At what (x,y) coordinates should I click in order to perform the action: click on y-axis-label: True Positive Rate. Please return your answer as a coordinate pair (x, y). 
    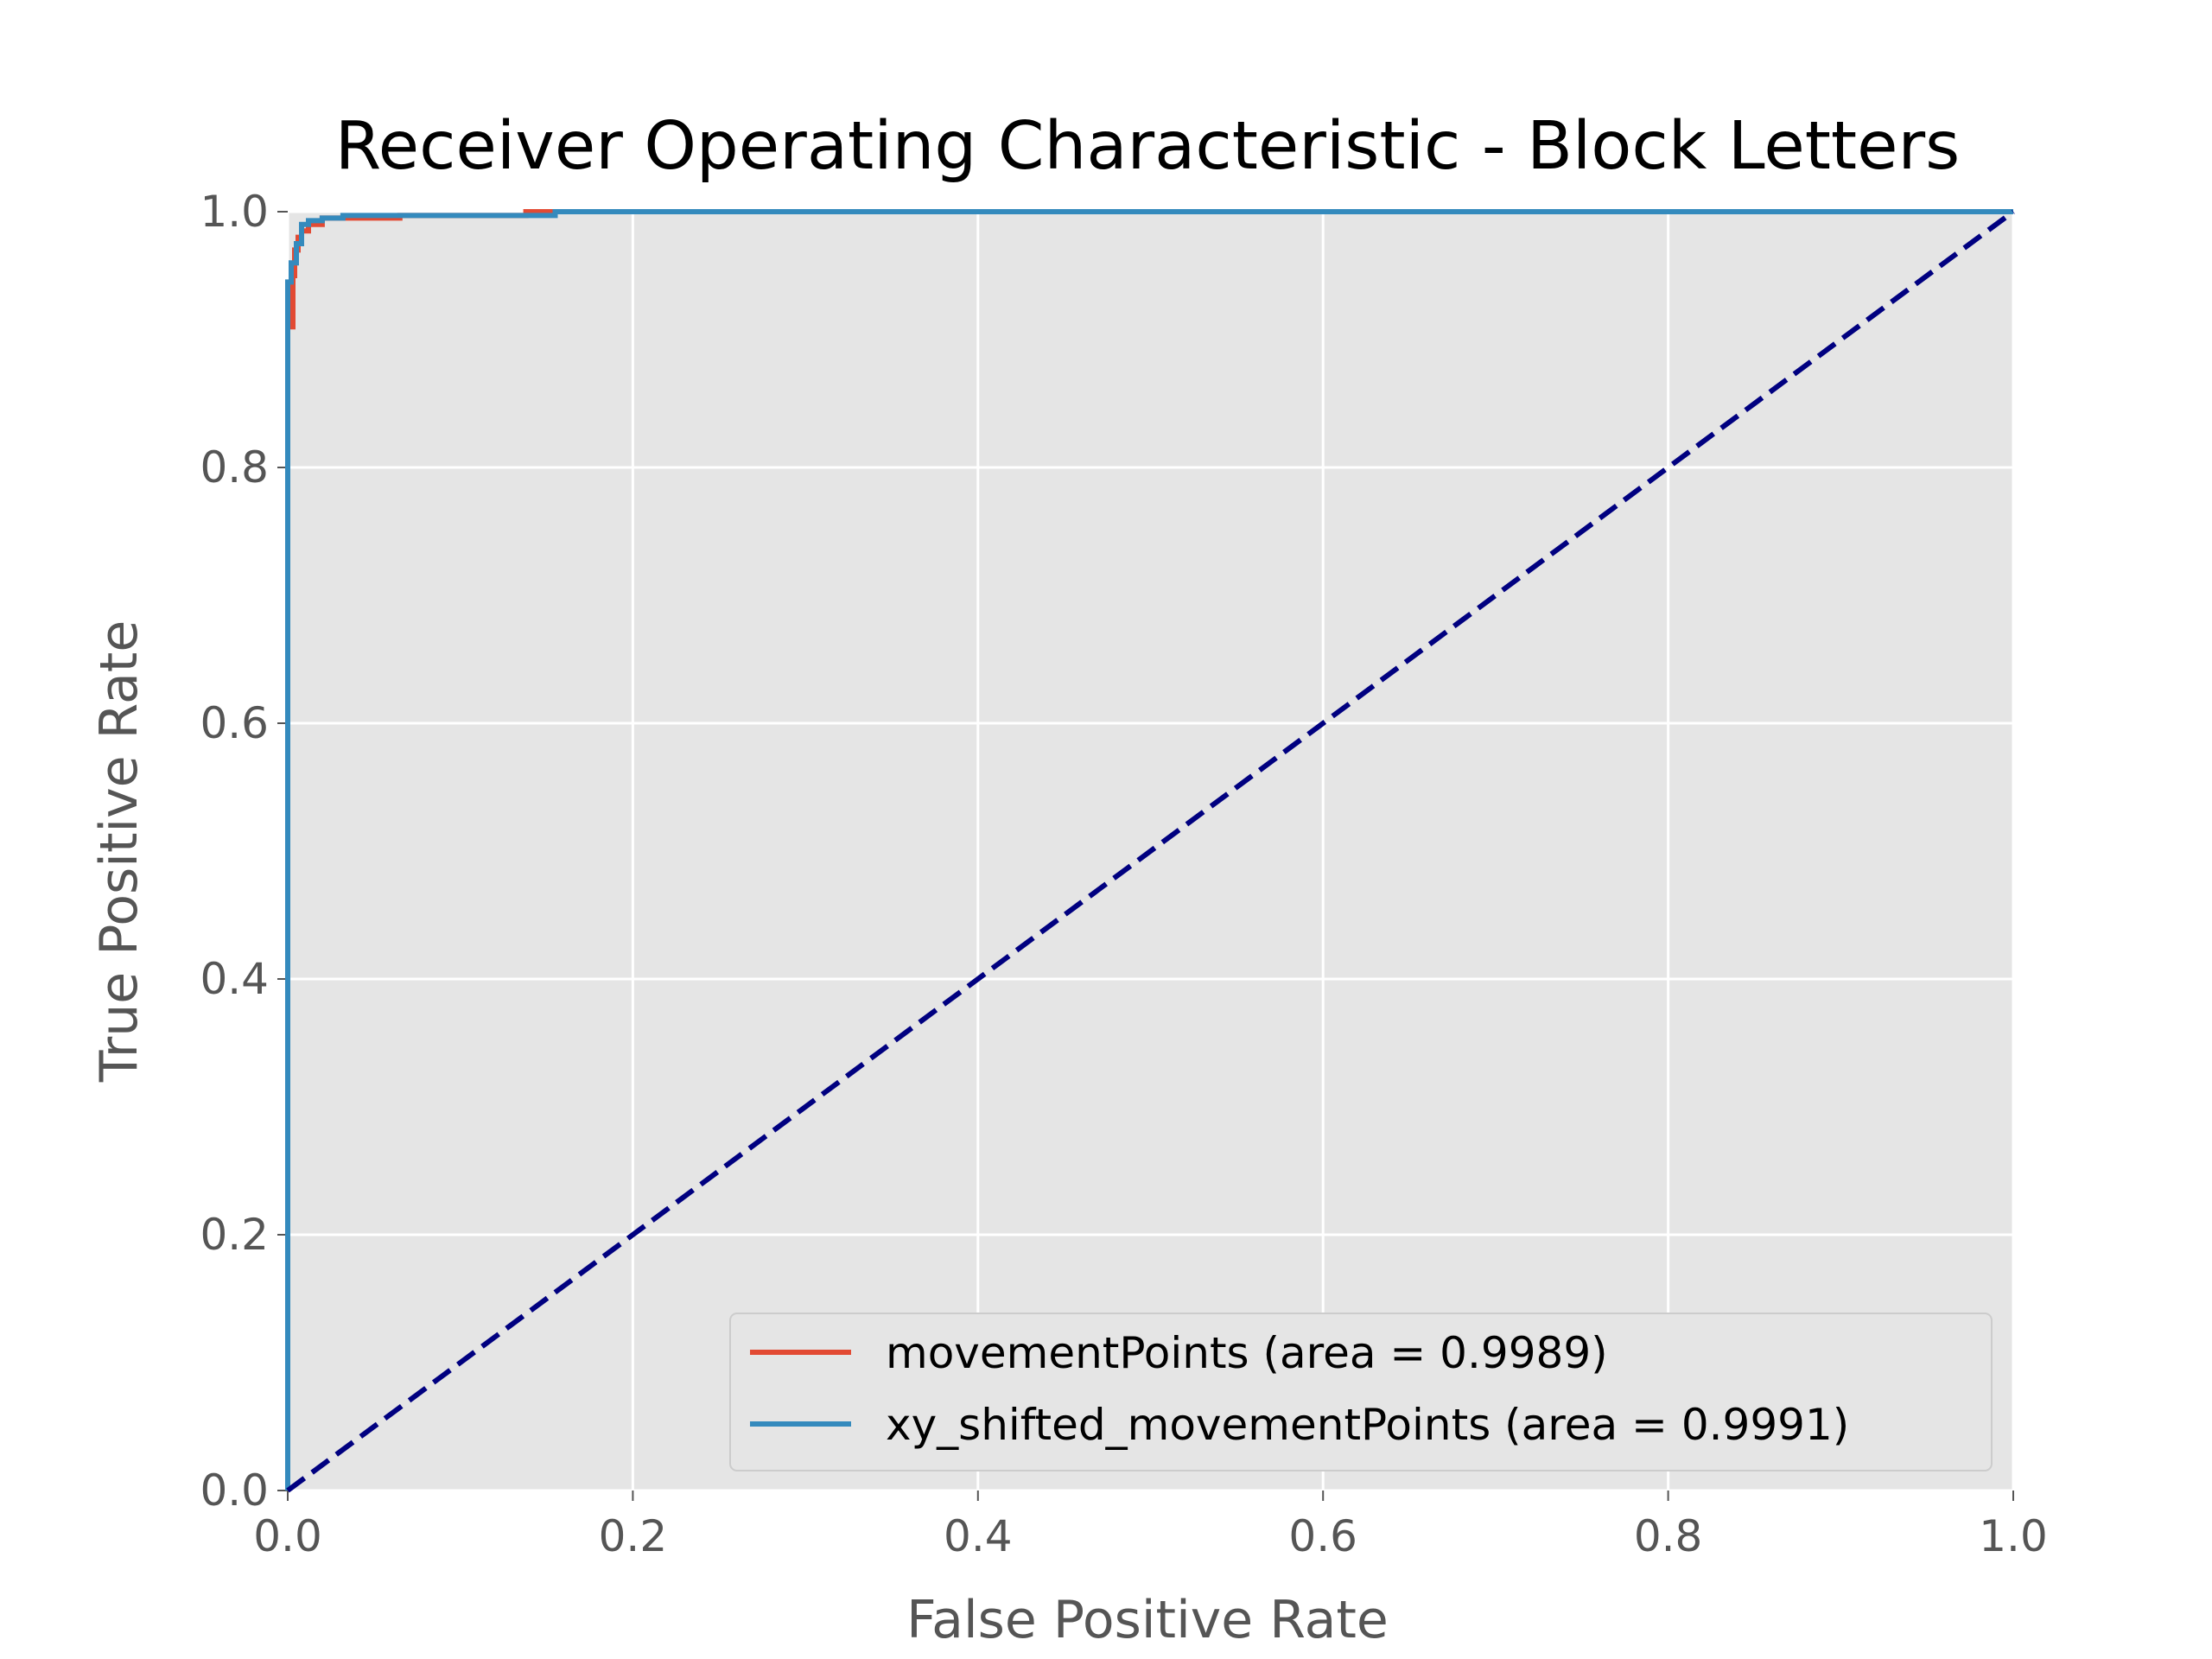
    Looking at the image, I should click on (119, 851).